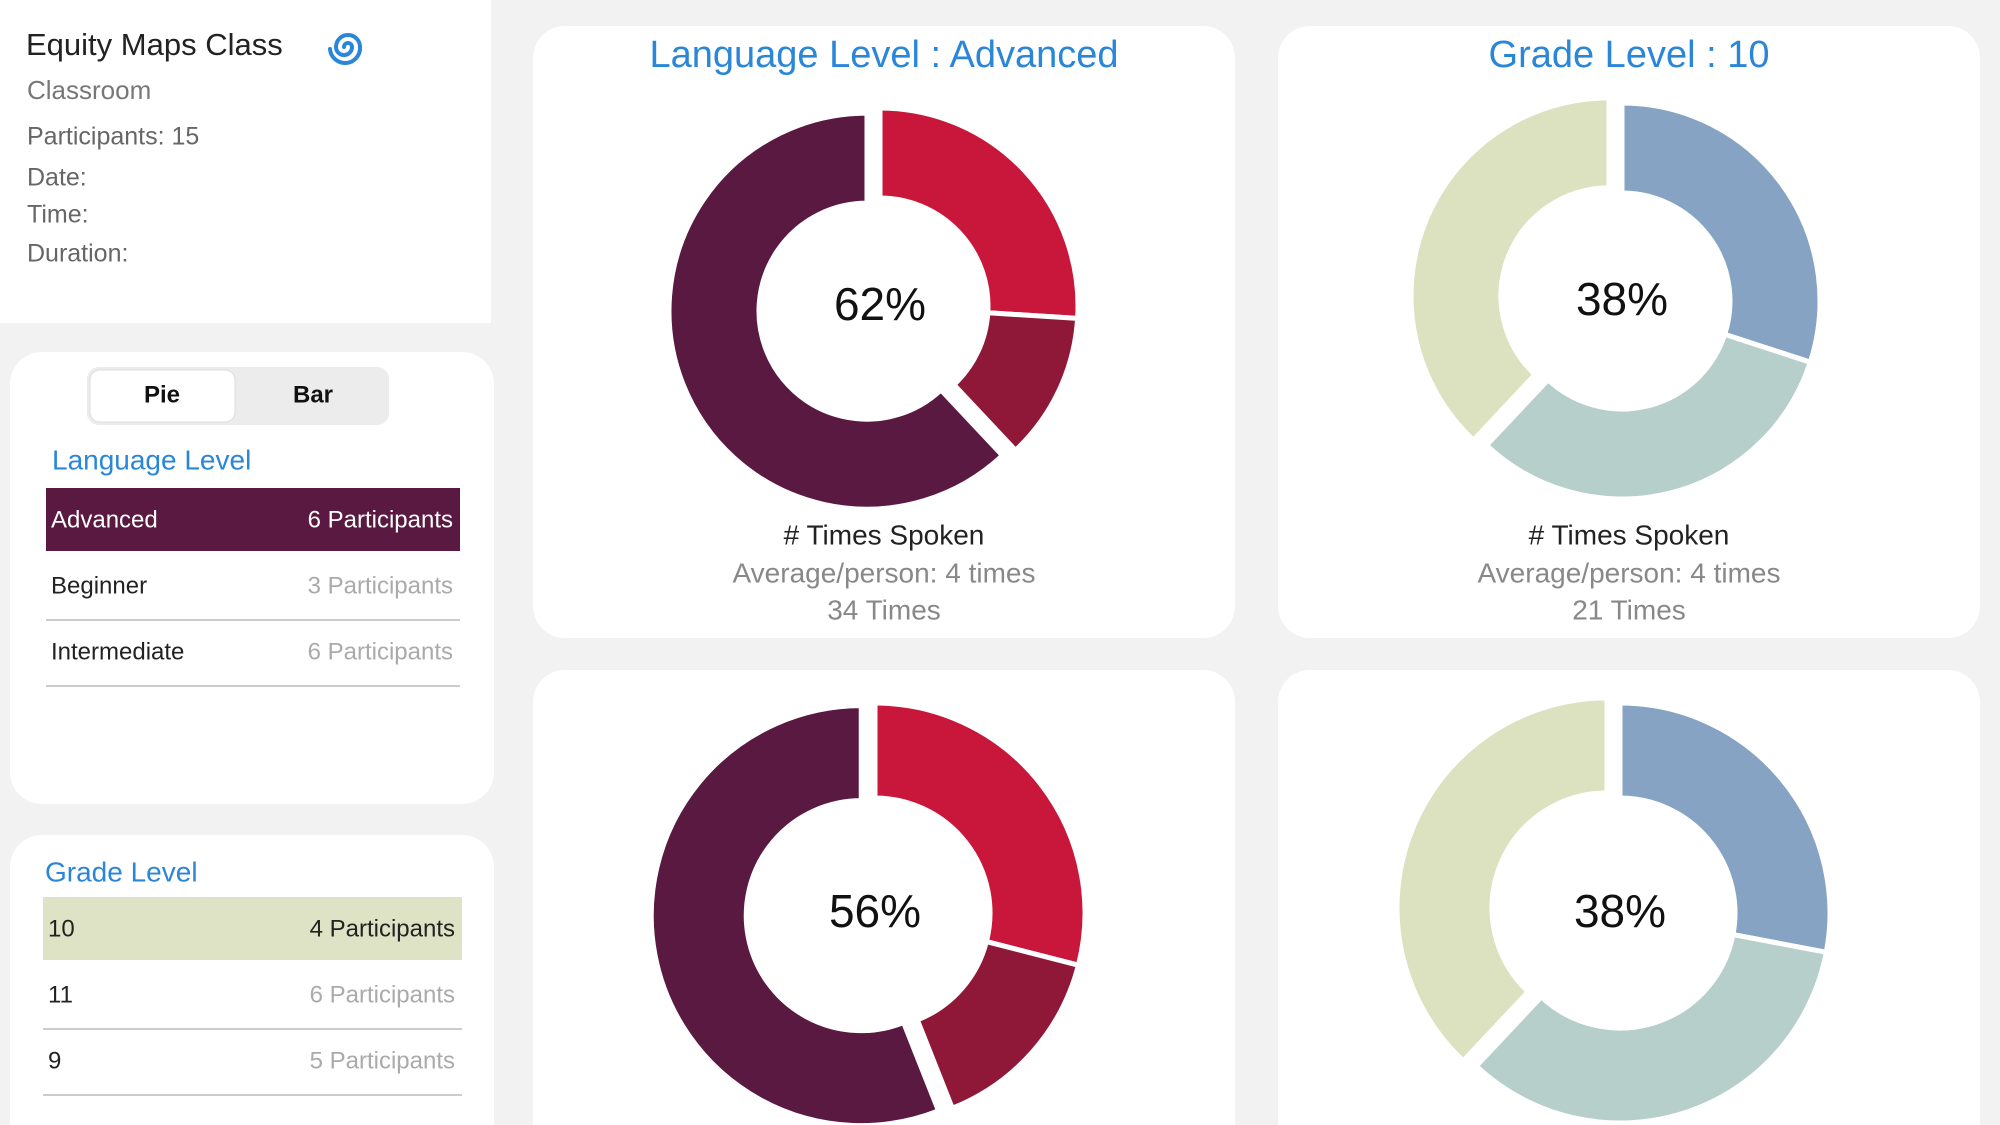  I want to click on row-label: Advanced, so click(104, 519).